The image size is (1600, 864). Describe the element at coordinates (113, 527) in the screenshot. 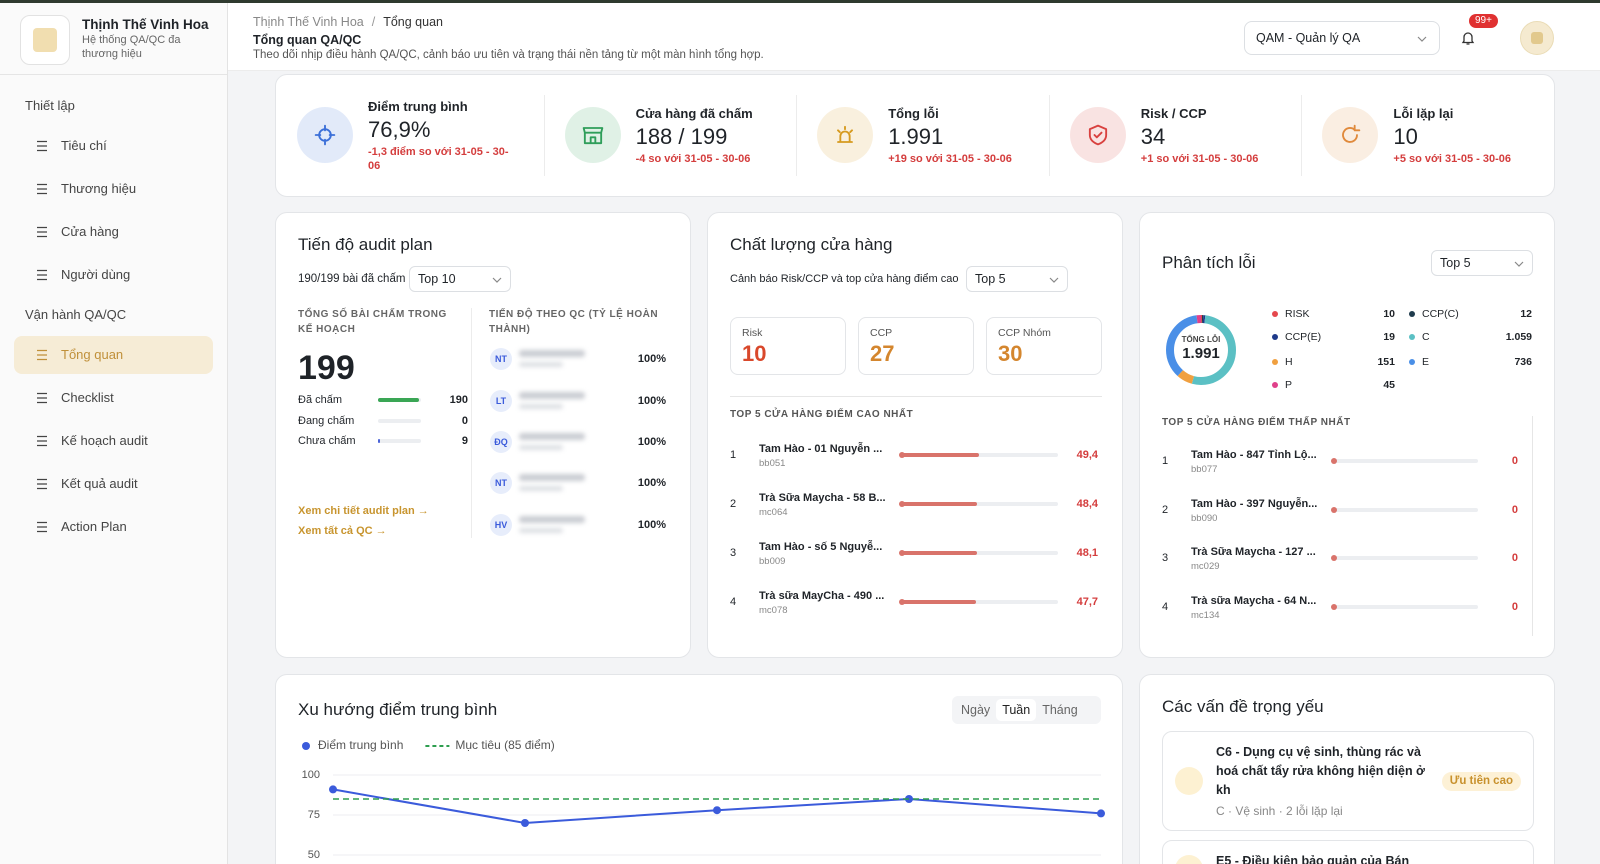

I see `nav-item: Action Plan` at that location.